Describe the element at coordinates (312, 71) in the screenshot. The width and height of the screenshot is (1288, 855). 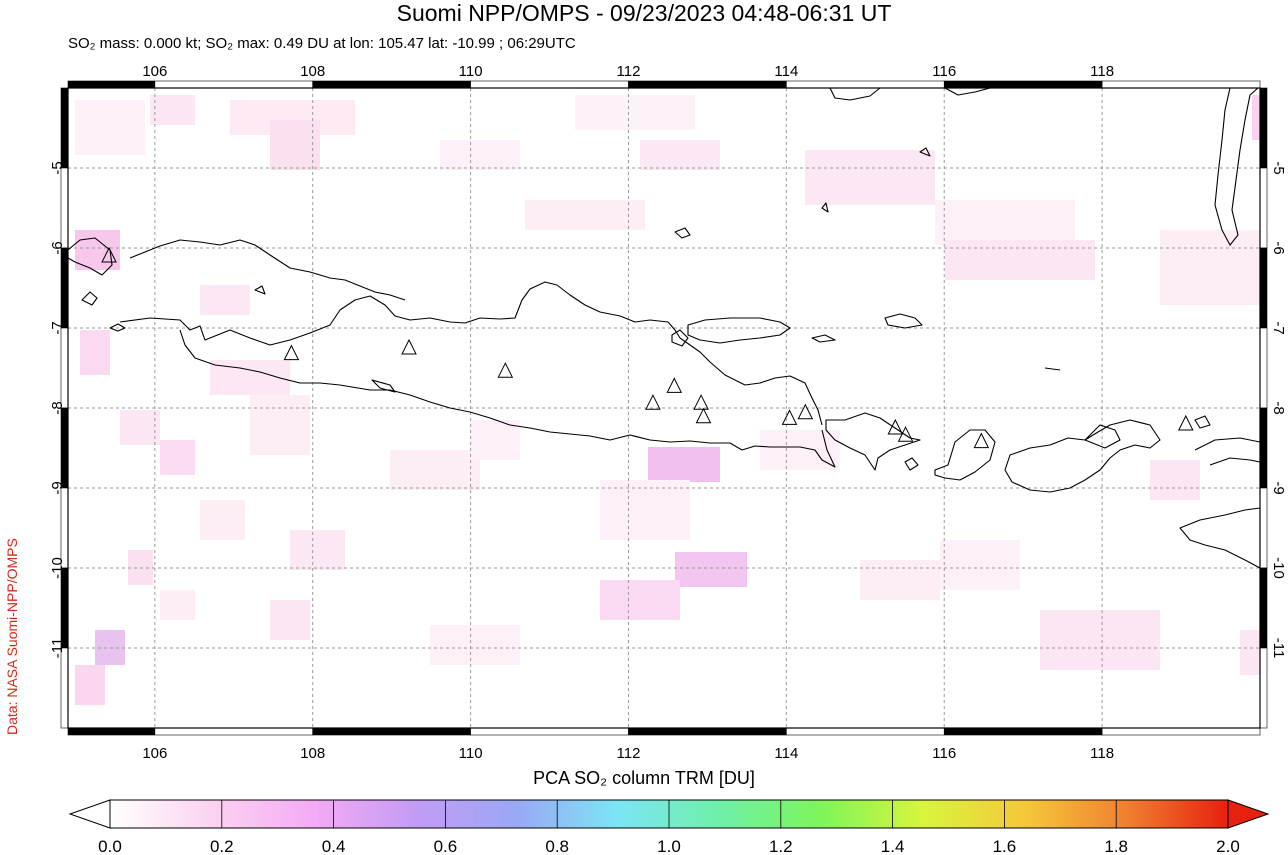
I see `lon-tick-label-top: 108` at that location.